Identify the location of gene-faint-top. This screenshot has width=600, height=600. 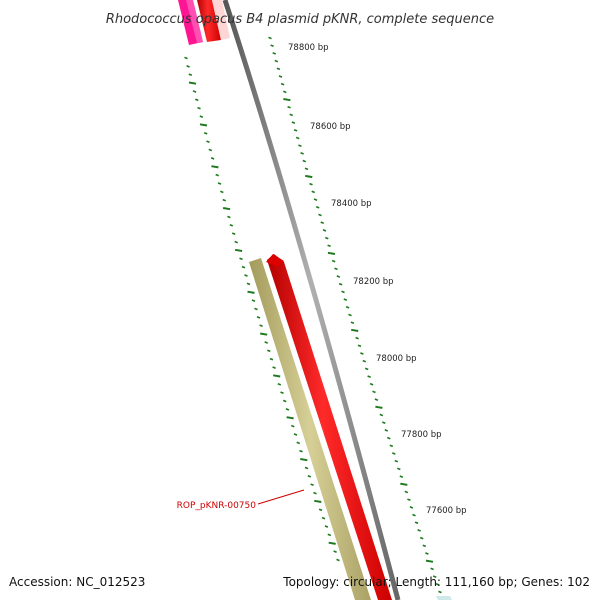
(221, 20).